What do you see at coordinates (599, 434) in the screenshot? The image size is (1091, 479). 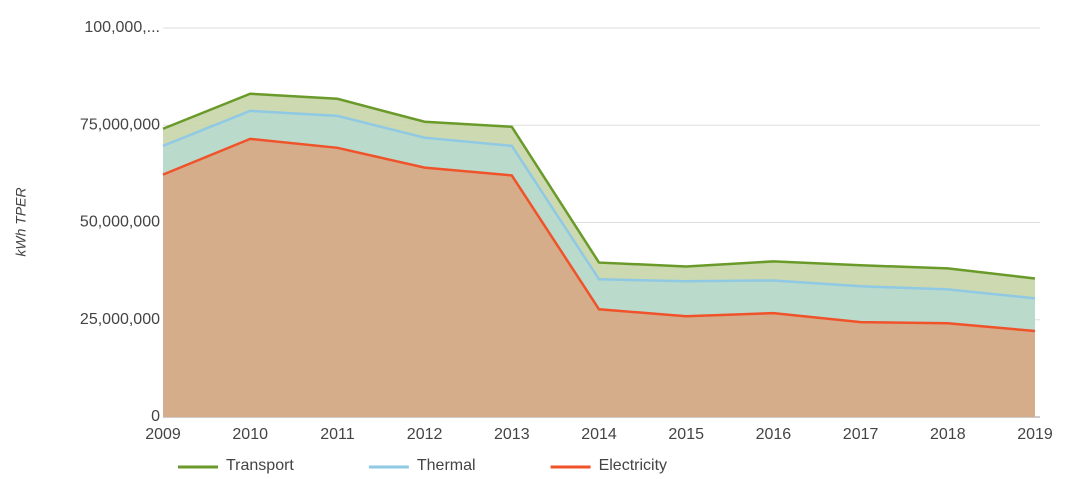 I see `x-tick-label: 2014` at bounding box center [599, 434].